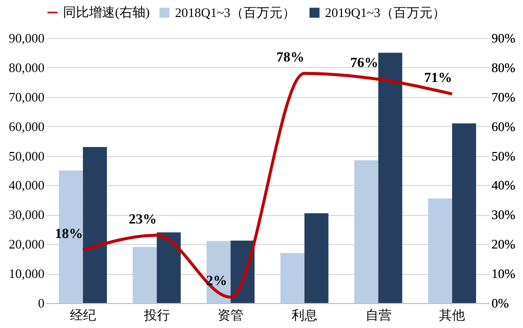 This screenshot has width=523, height=328. Describe the element at coordinates (68, 234) in the screenshot. I see `data-label: 18%` at that location.